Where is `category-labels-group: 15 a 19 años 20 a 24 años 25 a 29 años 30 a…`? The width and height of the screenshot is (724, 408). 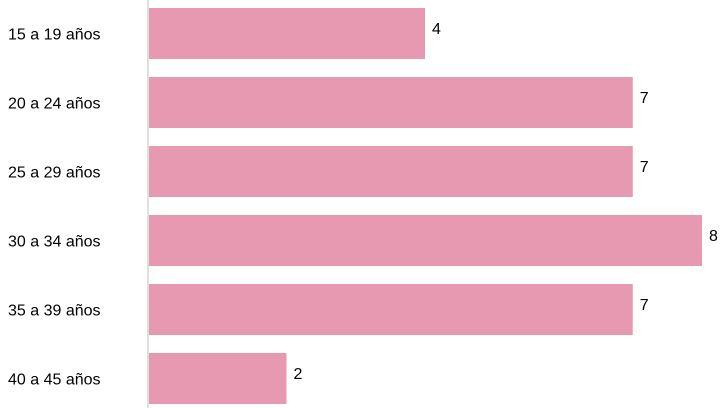 category-labels-group: 15 a 19 años 20 a 24 años 25 a 29 años 30 a… is located at coordinates (54, 208).